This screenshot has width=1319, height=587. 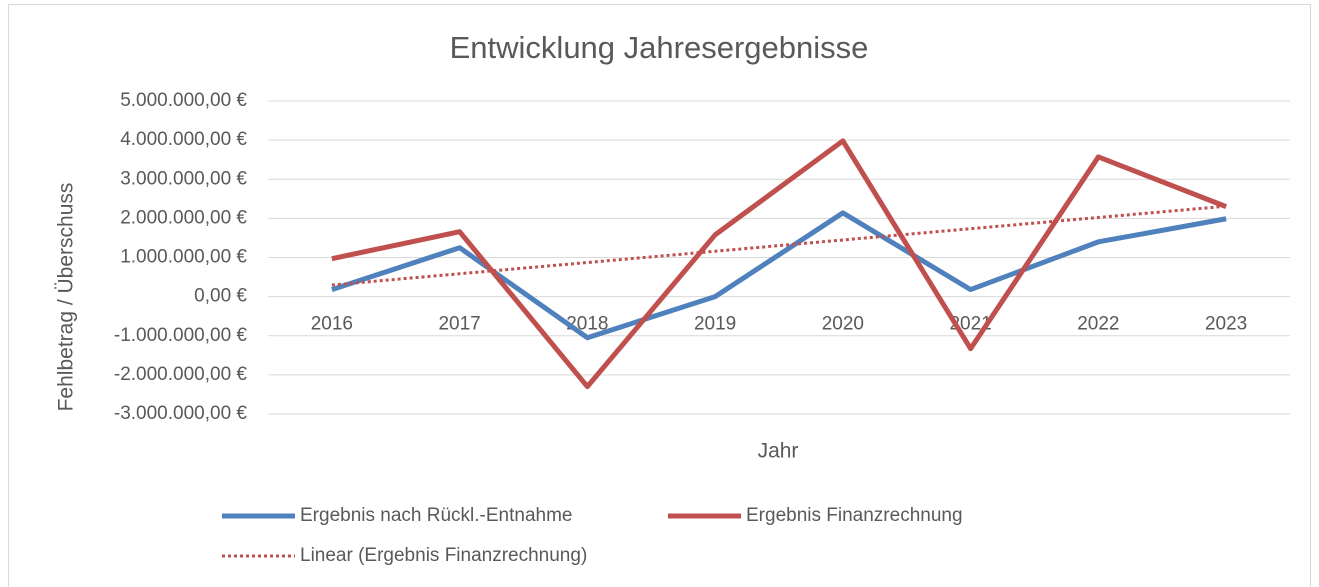 I want to click on y-tick-label: -1.000.000,00 €, so click(x=181, y=335).